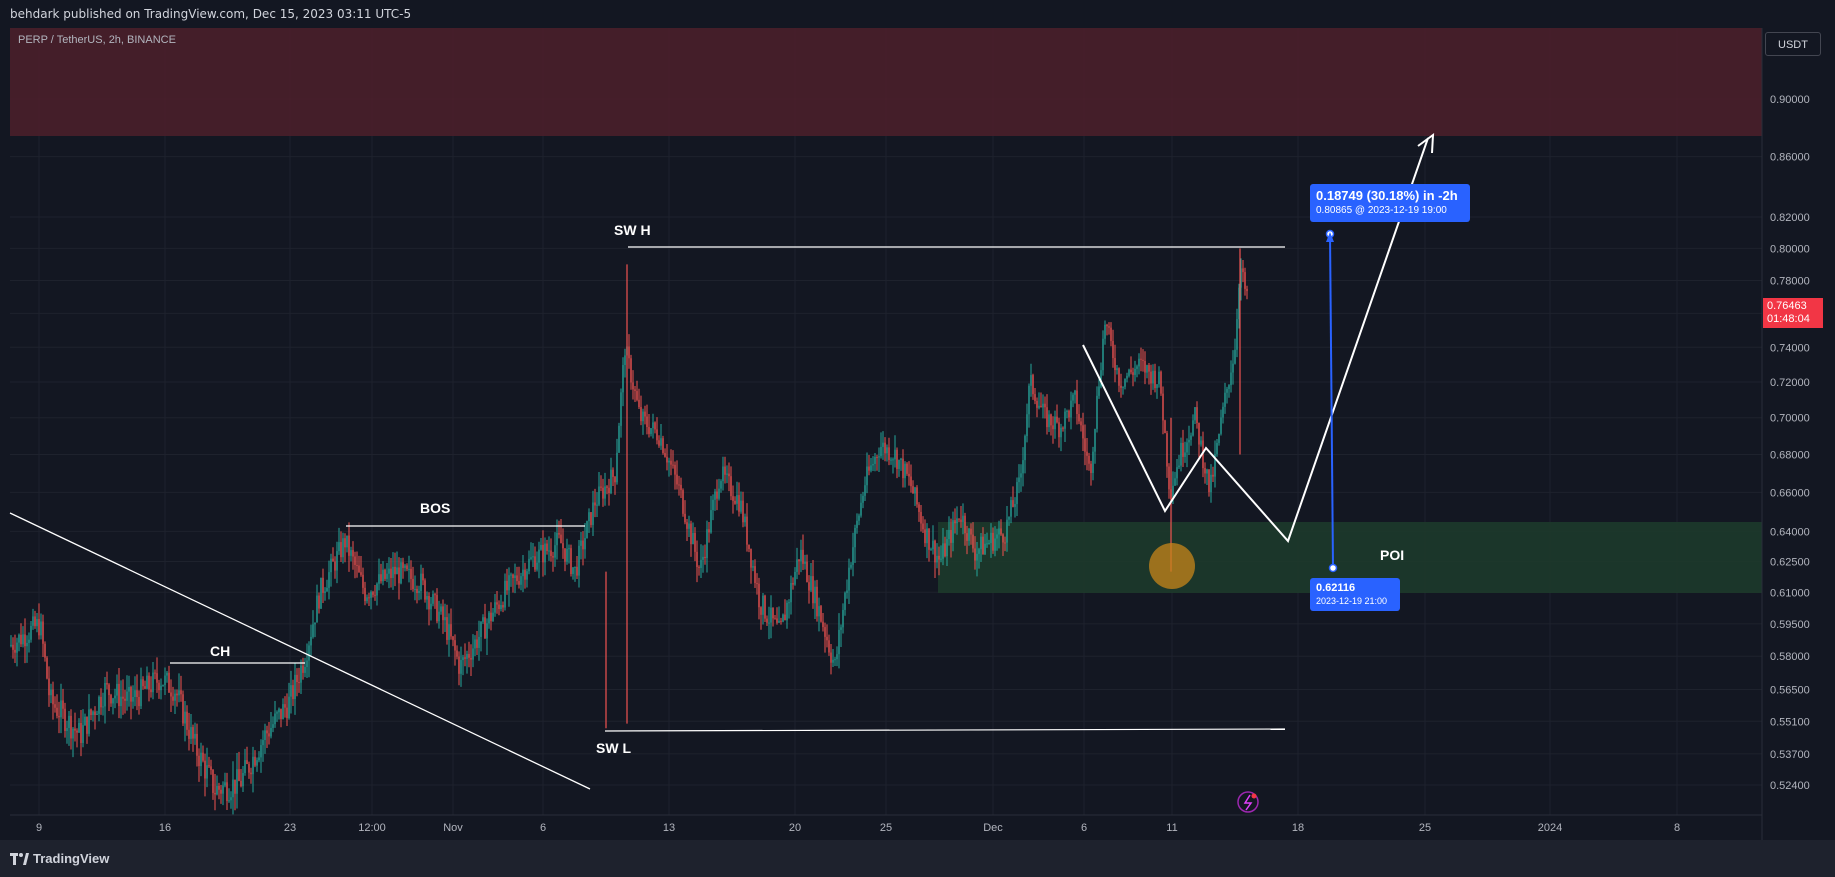 This screenshot has height=877, width=1835. Describe the element at coordinates (858, 828) in the screenshot. I see `time-axis: 9 16 23 12:00 Nov 6 13 20 25 Dec 6 11 18 25 2024 8` at that location.